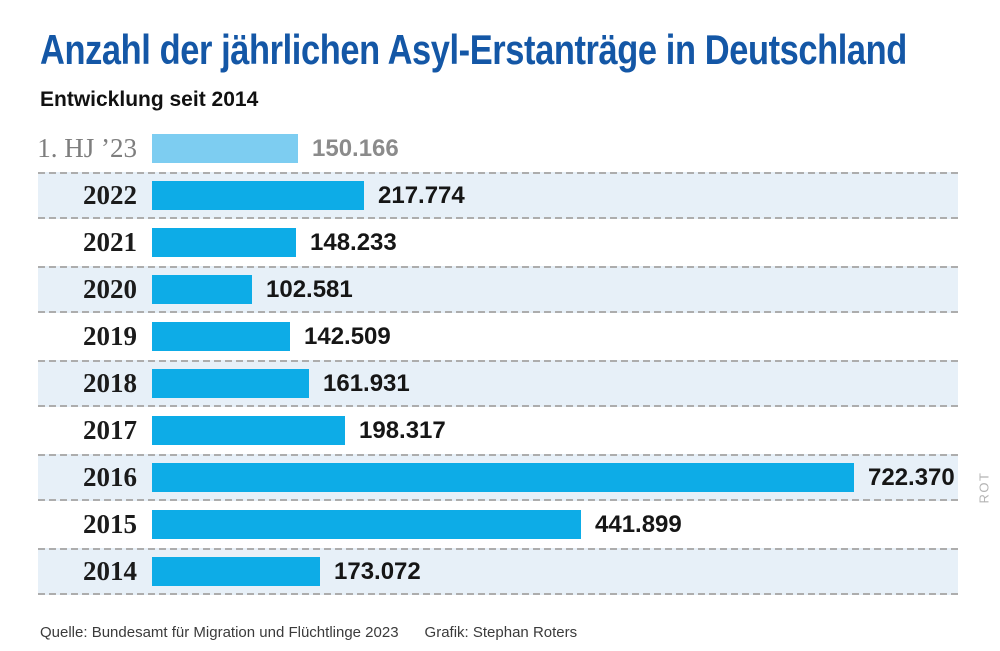  I want to click on chart-row: 2016 722.370, so click(500, 477).